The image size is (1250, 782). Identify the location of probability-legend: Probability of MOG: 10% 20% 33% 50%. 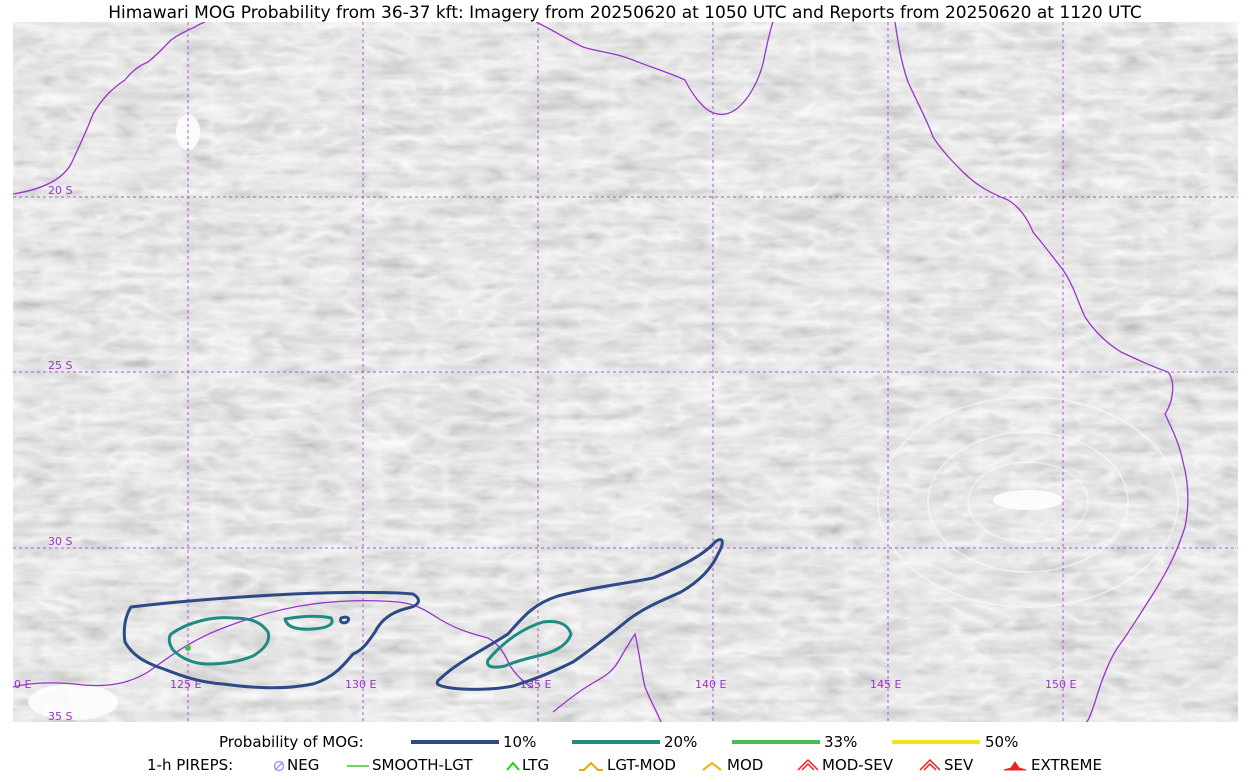
(625, 742).